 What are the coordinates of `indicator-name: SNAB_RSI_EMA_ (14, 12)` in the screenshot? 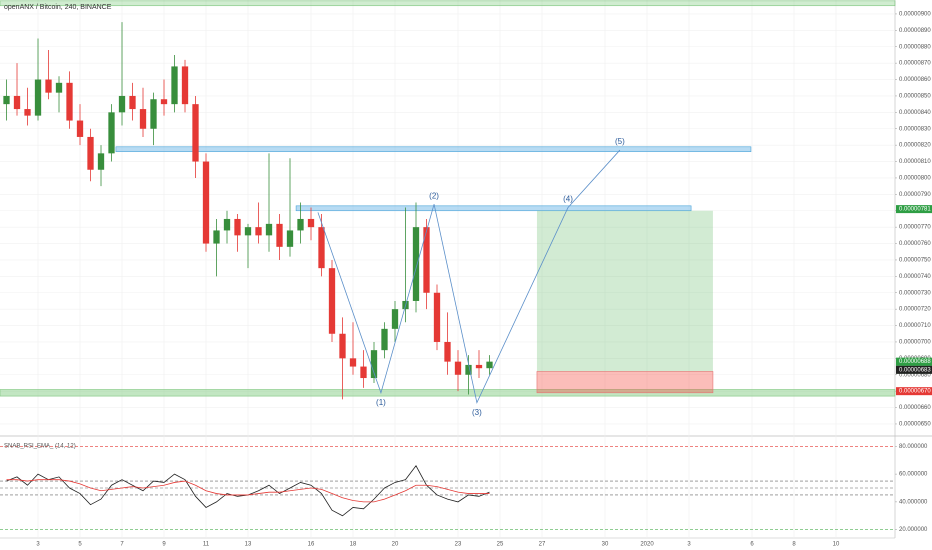 It's located at (40, 447).